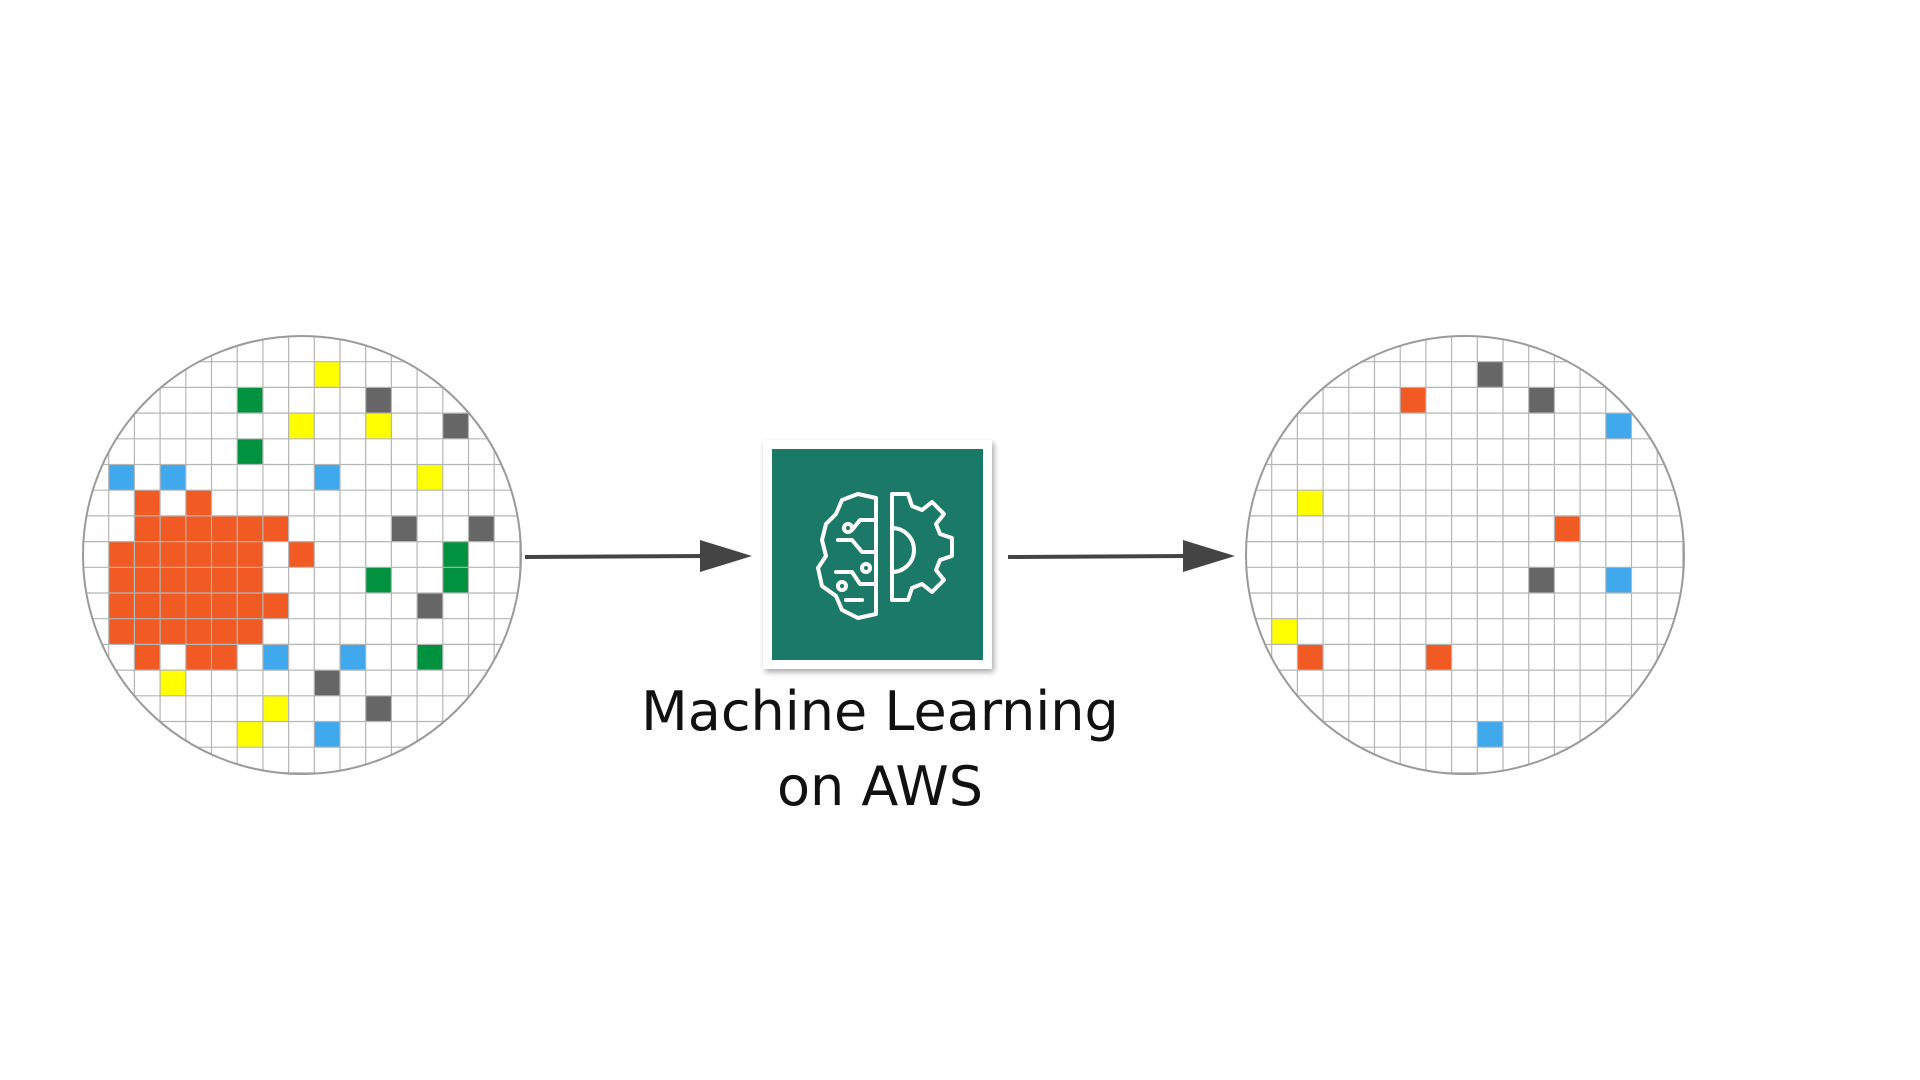 Image resolution: width=1920 pixels, height=1080 pixels. What do you see at coordinates (1121, 556) in the screenshot?
I see `arrow-from-service` at bounding box center [1121, 556].